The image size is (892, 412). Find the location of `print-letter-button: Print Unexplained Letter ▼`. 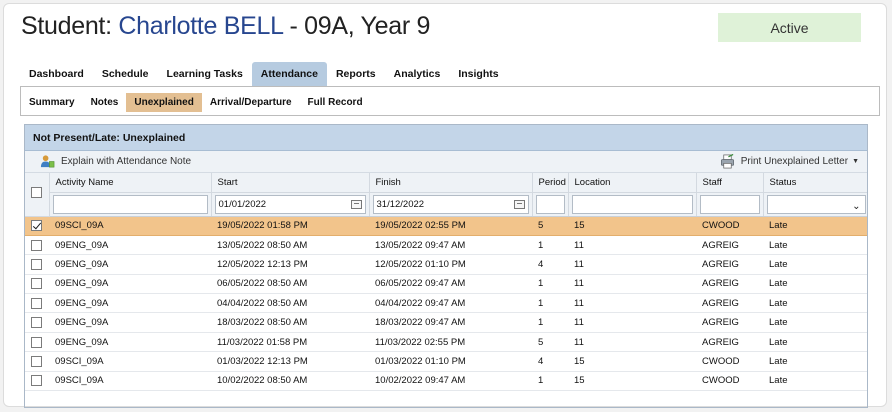

print-letter-button: Print Unexplained Letter ▼ is located at coordinates (789, 161).